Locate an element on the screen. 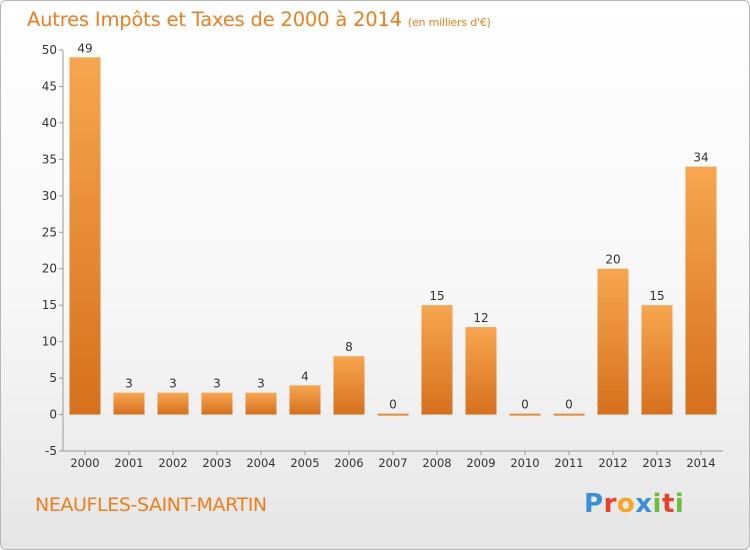  x-tick-label: 2013 is located at coordinates (656, 463).